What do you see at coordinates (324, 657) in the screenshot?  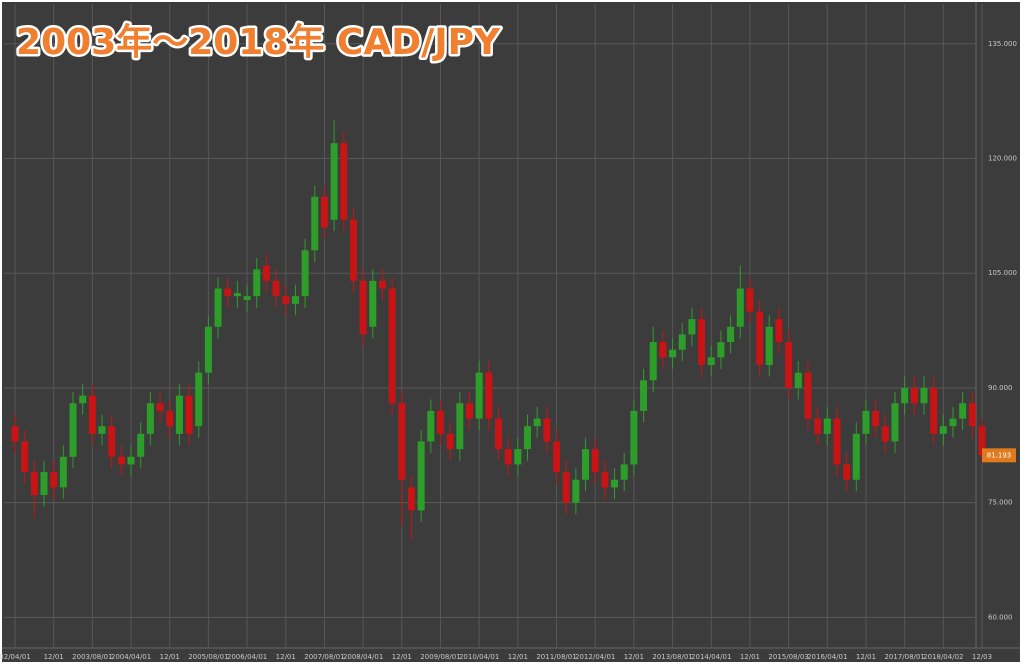 I see `x-tick-label: 2007/08/01` at bounding box center [324, 657].